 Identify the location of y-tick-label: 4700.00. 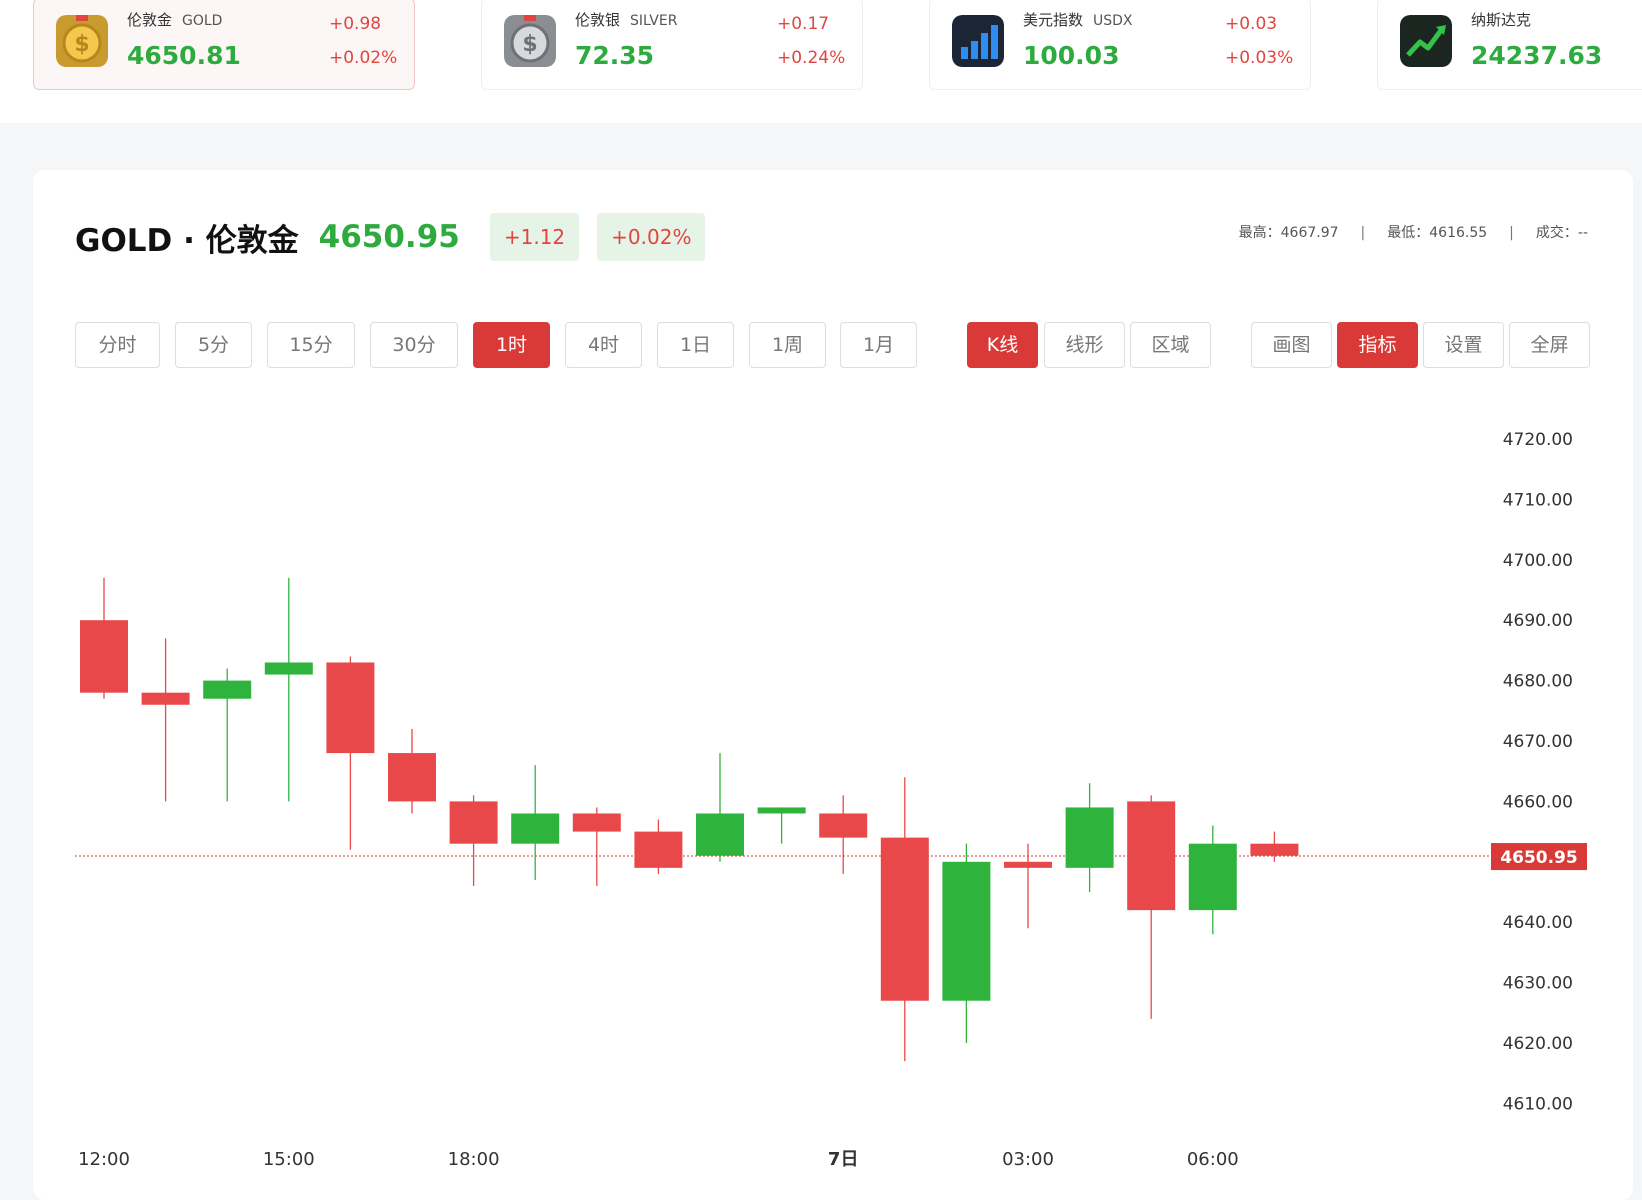
(1538, 561).